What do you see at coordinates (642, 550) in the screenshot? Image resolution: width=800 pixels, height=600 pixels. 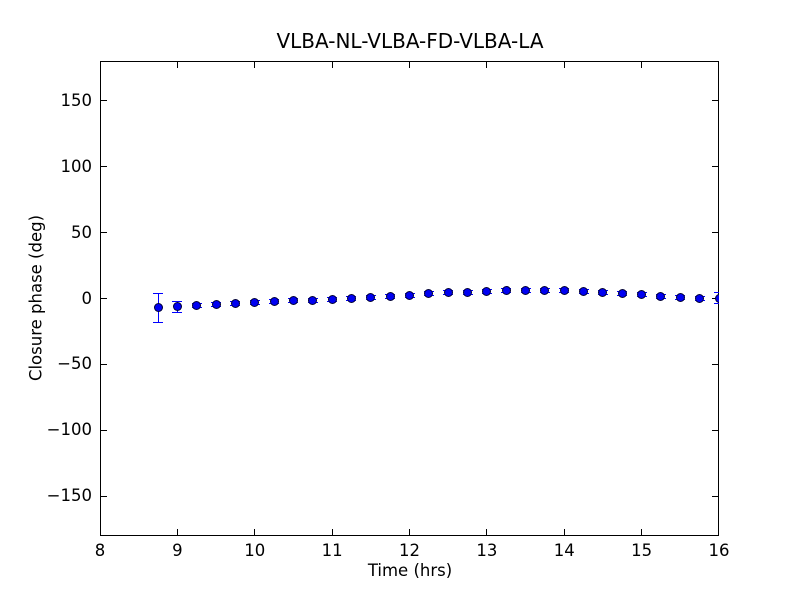 I see `x-tick-label: 15` at bounding box center [642, 550].